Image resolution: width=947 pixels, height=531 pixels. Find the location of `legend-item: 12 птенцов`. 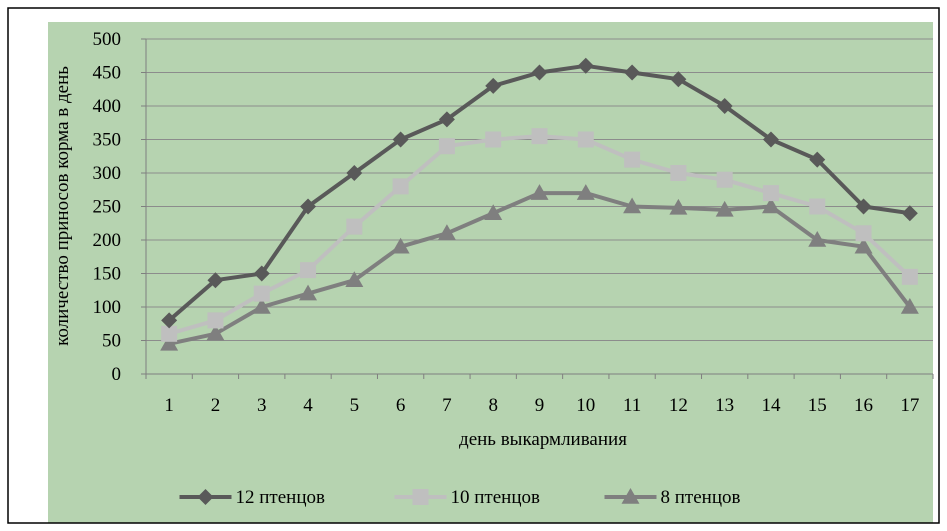

legend-item: 12 птенцов is located at coordinates (252, 497).